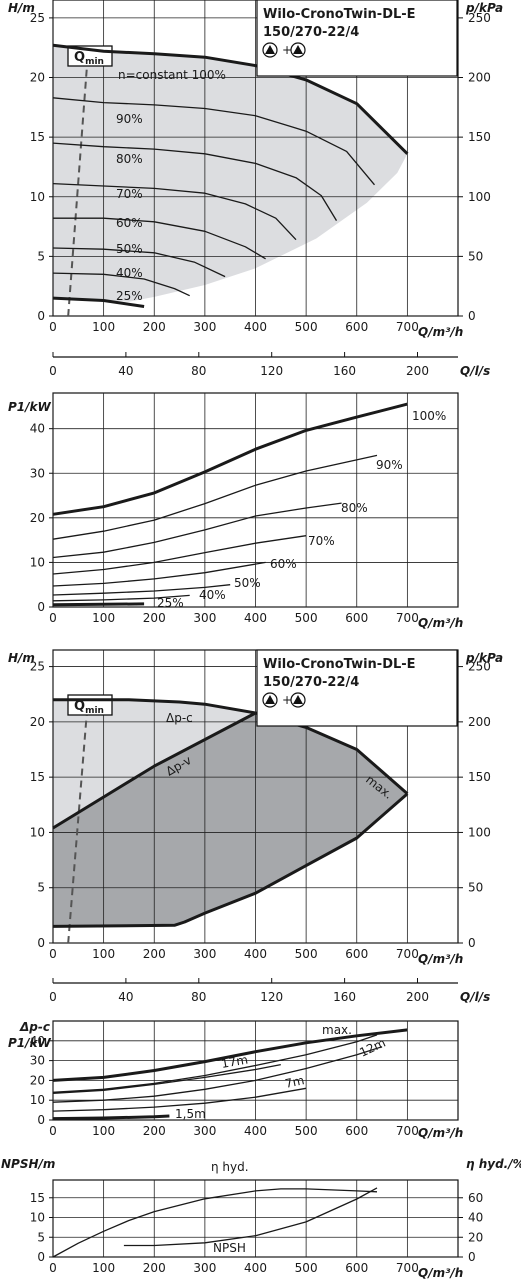 This screenshot has height=1280, width=521. I want to click on y-axis-title-2: P1/kW, so click(30, 1043).